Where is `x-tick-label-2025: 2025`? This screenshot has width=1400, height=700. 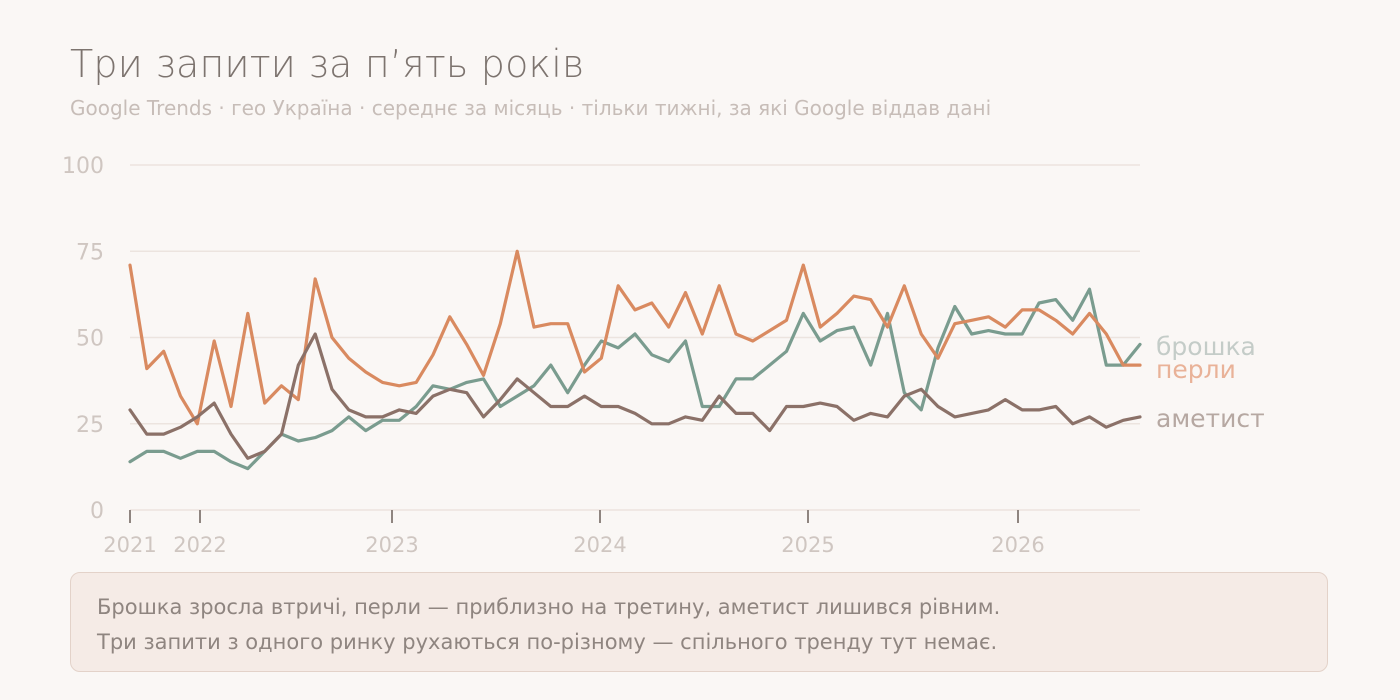 x-tick-label-2025: 2025 is located at coordinates (807, 545).